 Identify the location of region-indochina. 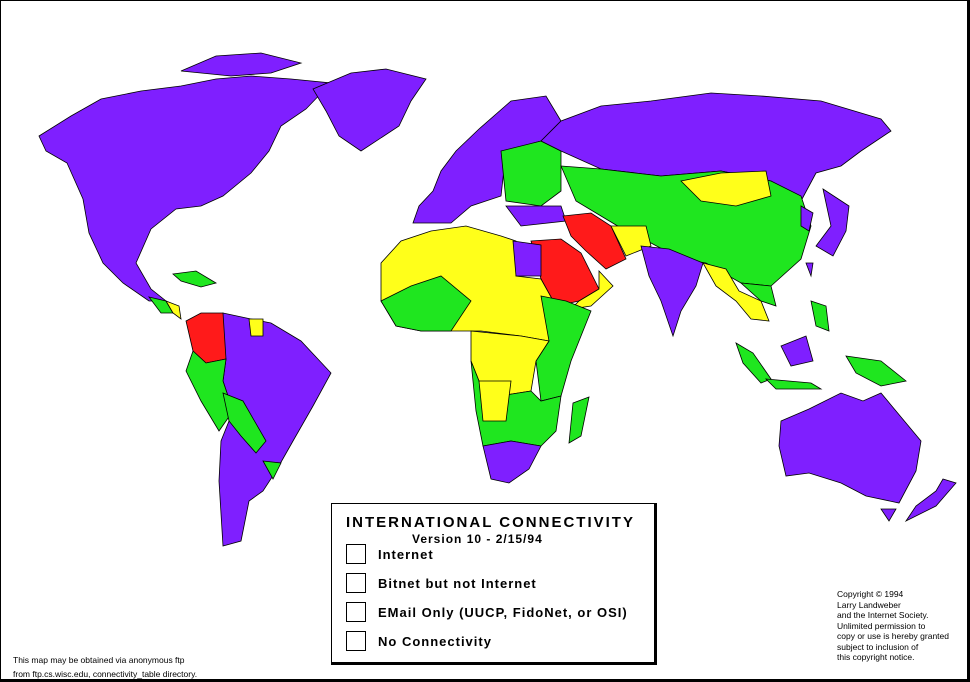
(758, 294).